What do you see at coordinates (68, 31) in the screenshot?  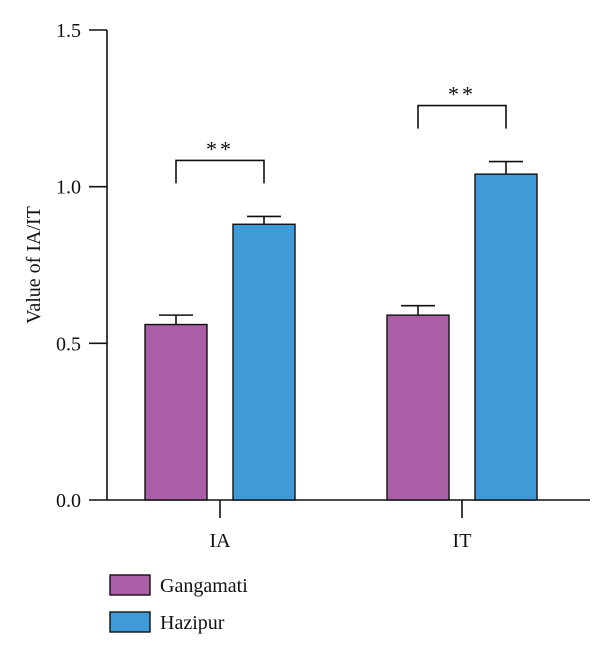 I see `y-tick-label: 1.5` at bounding box center [68, 31].